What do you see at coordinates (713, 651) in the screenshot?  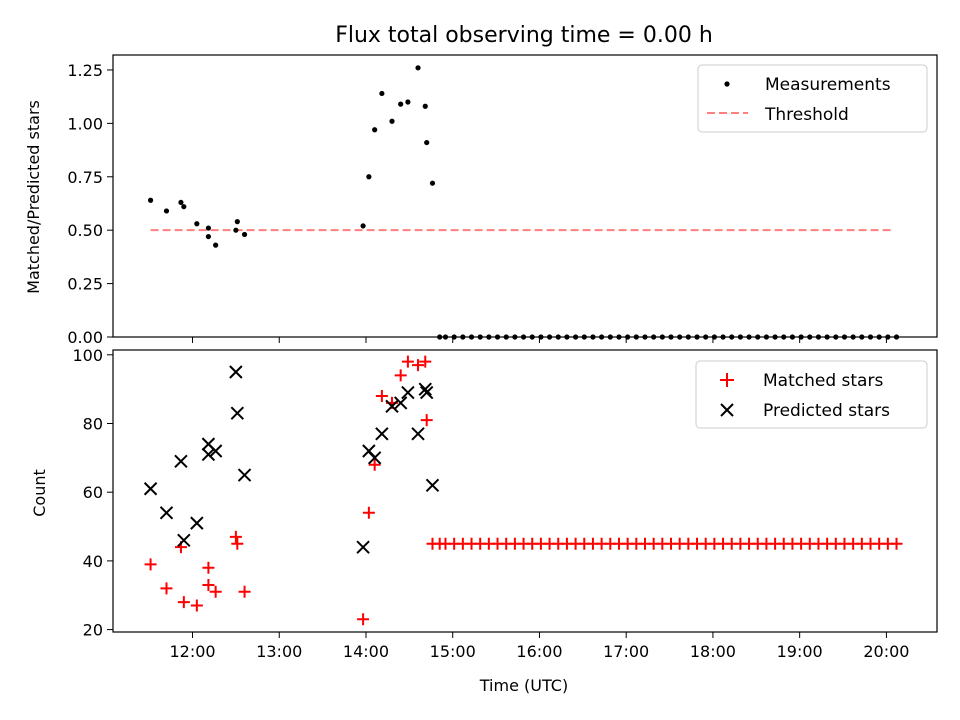 I see `x-tick-label: 18:00` at bounding box center [713, 651].